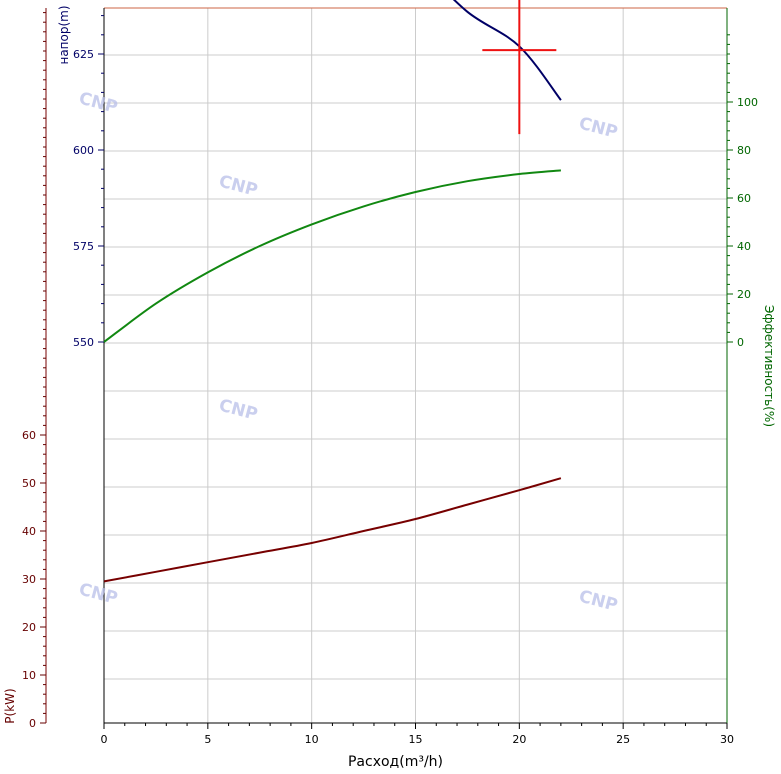 This screenshot has width=781, height=774. I want to click on x-tick-label: 15, so click(416, 739).